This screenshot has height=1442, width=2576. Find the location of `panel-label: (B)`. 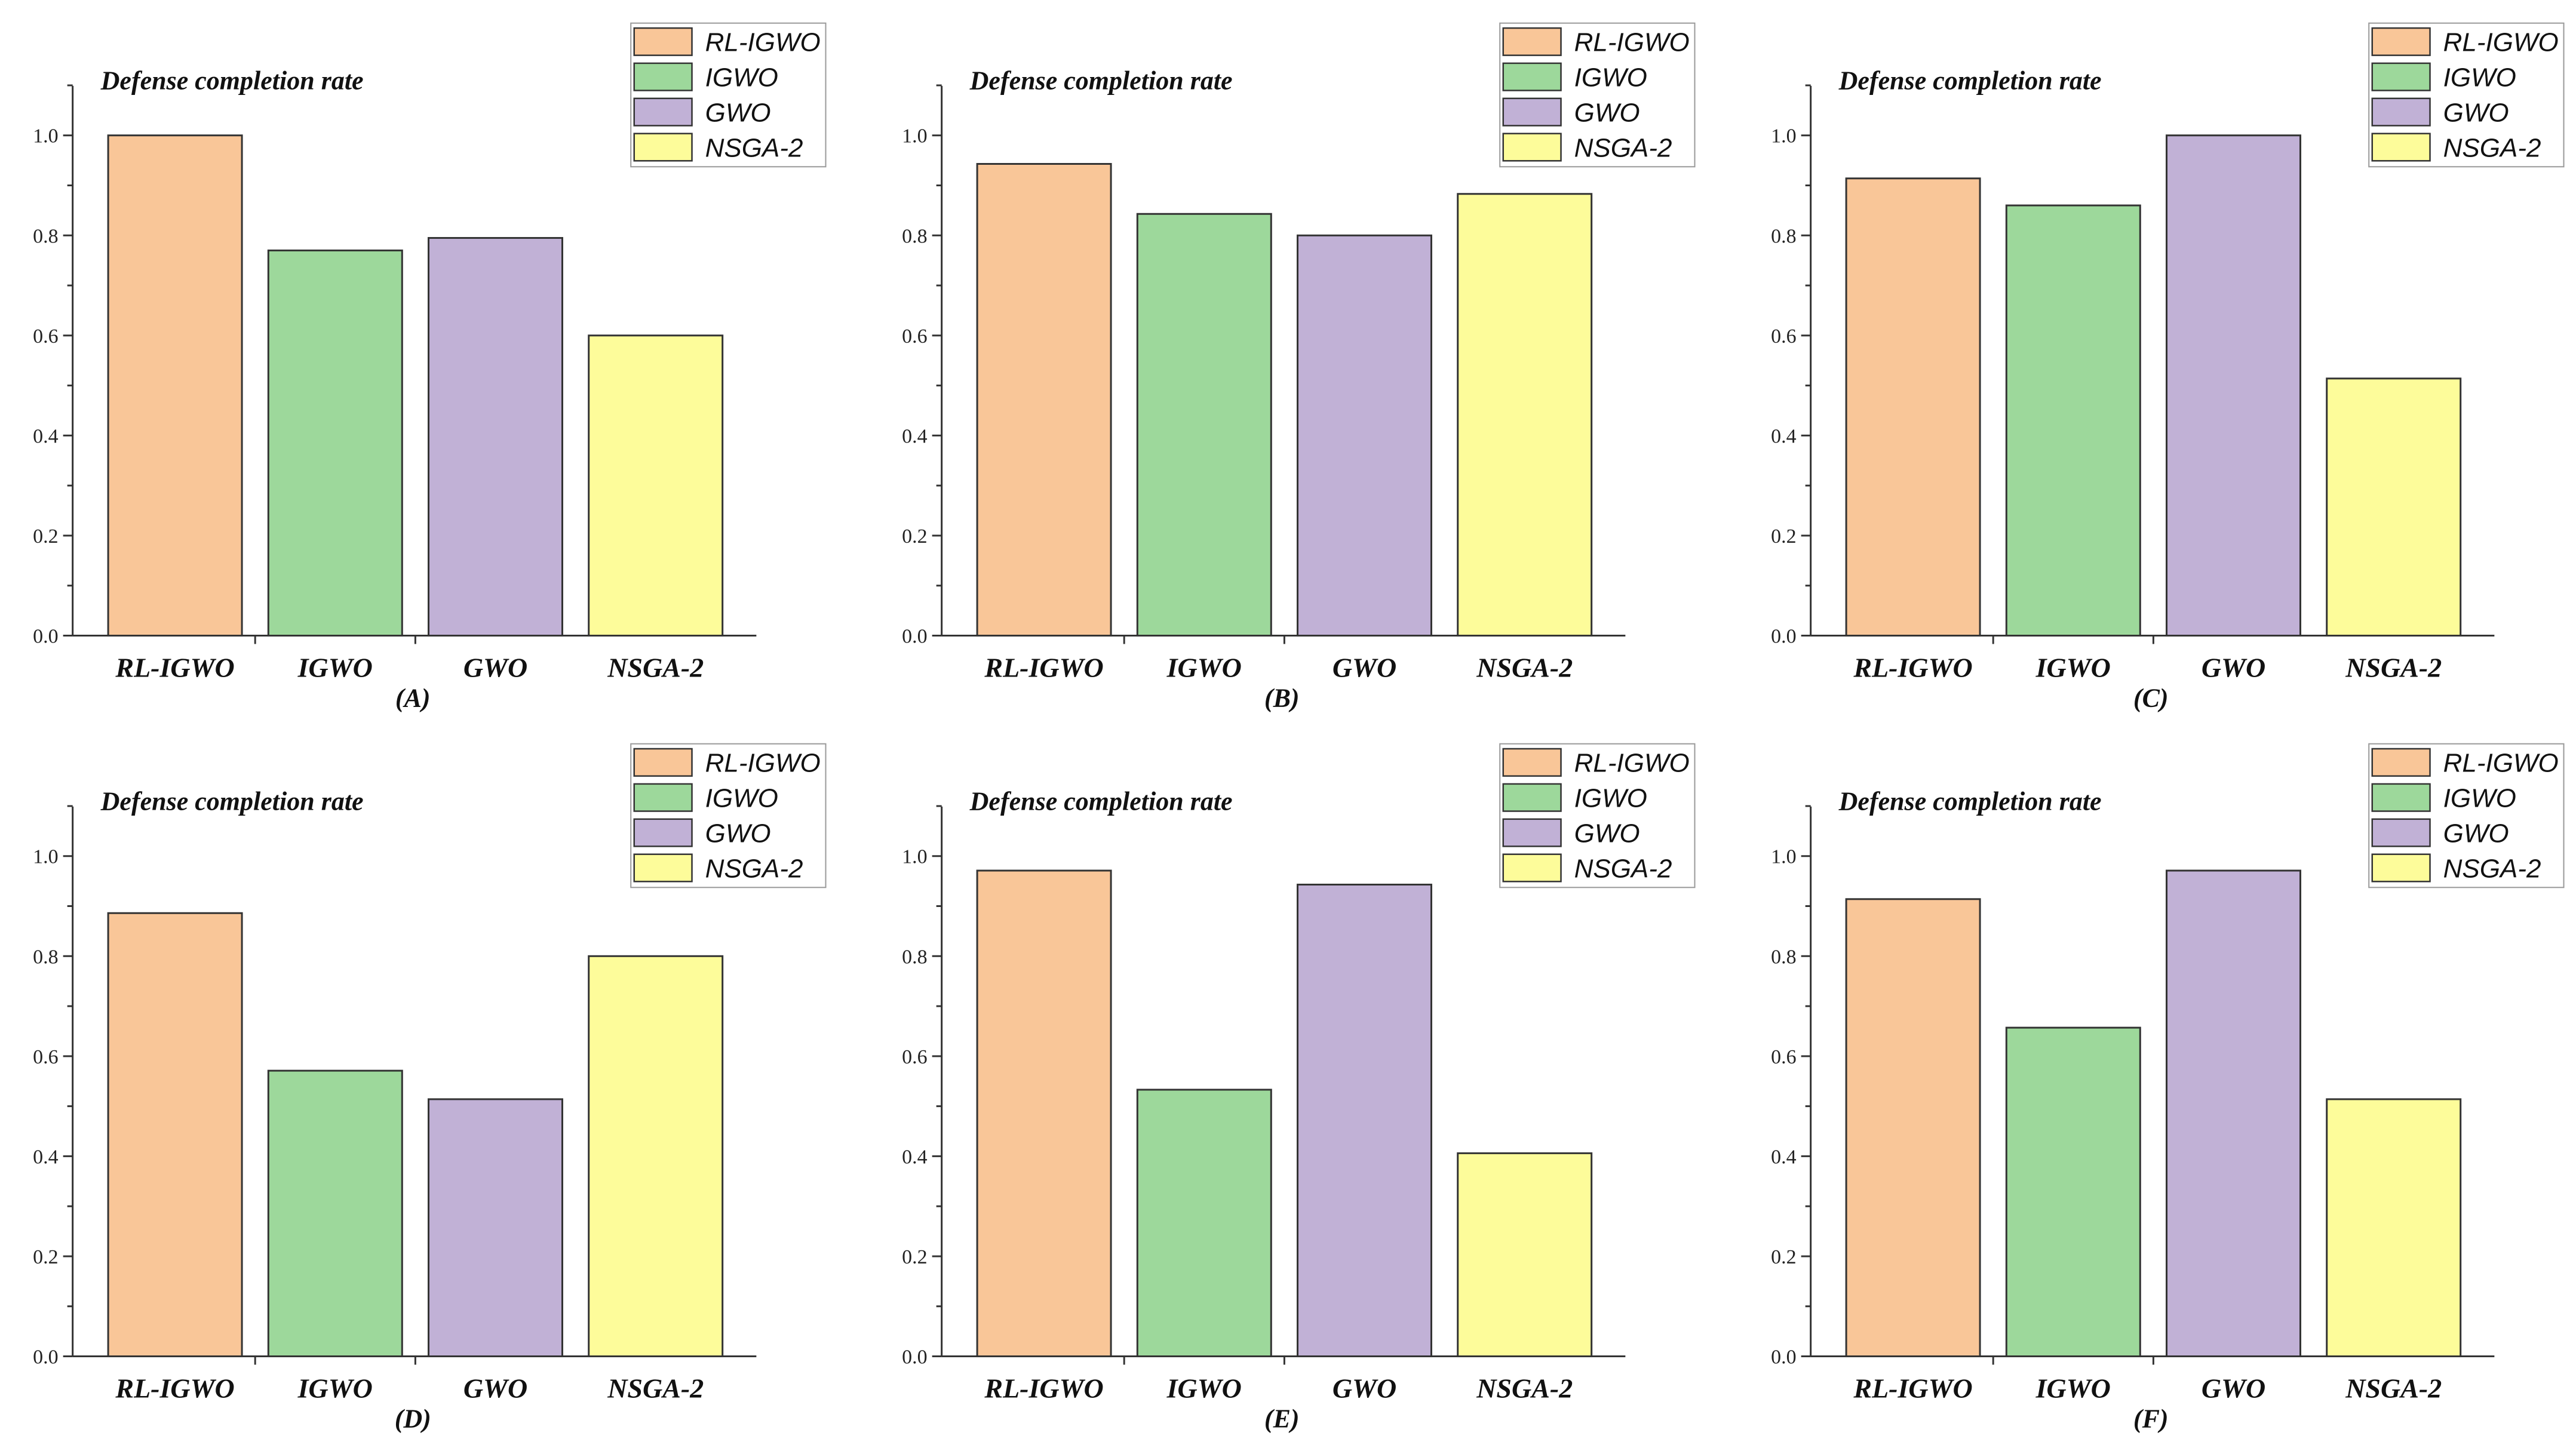

panel-label: (B) is located at coordinates (1282, 697).